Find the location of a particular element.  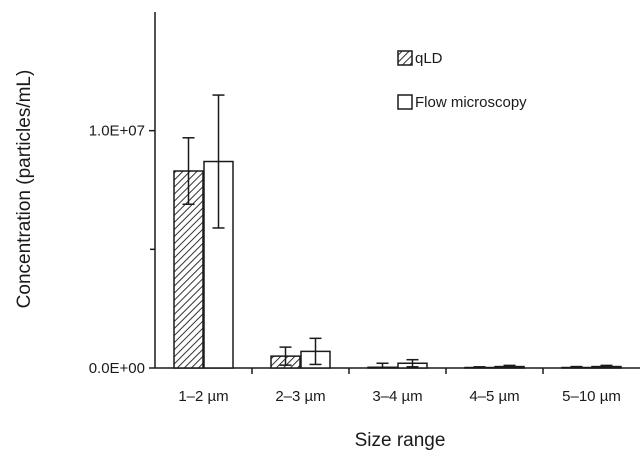

x-tick-label: 5–10 µm is located at coordinates (591, 396).